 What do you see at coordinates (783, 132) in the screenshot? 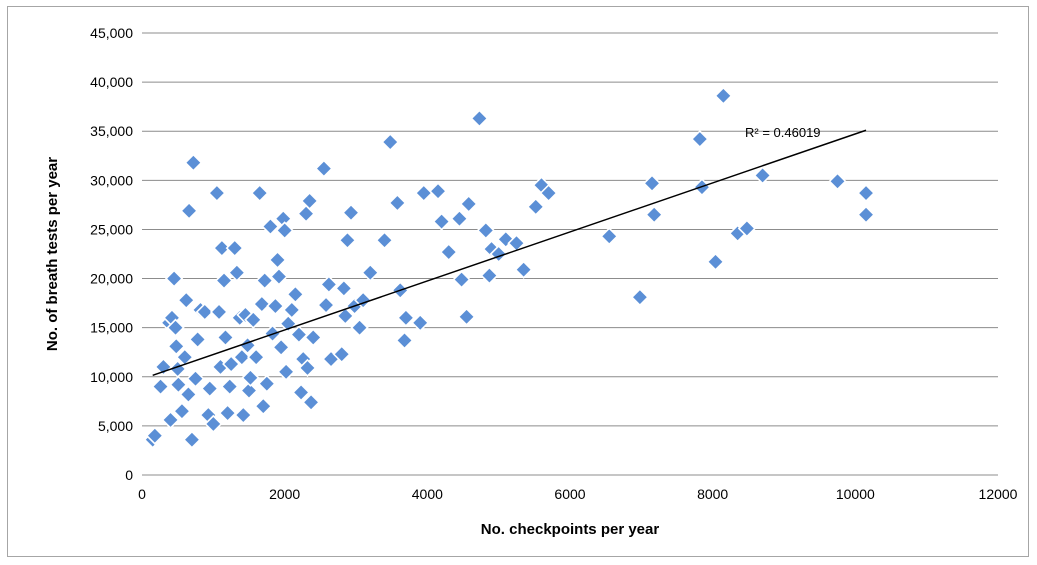
I see `r-squared-label: R² = 0.46019` at bounding box center [783, 132].